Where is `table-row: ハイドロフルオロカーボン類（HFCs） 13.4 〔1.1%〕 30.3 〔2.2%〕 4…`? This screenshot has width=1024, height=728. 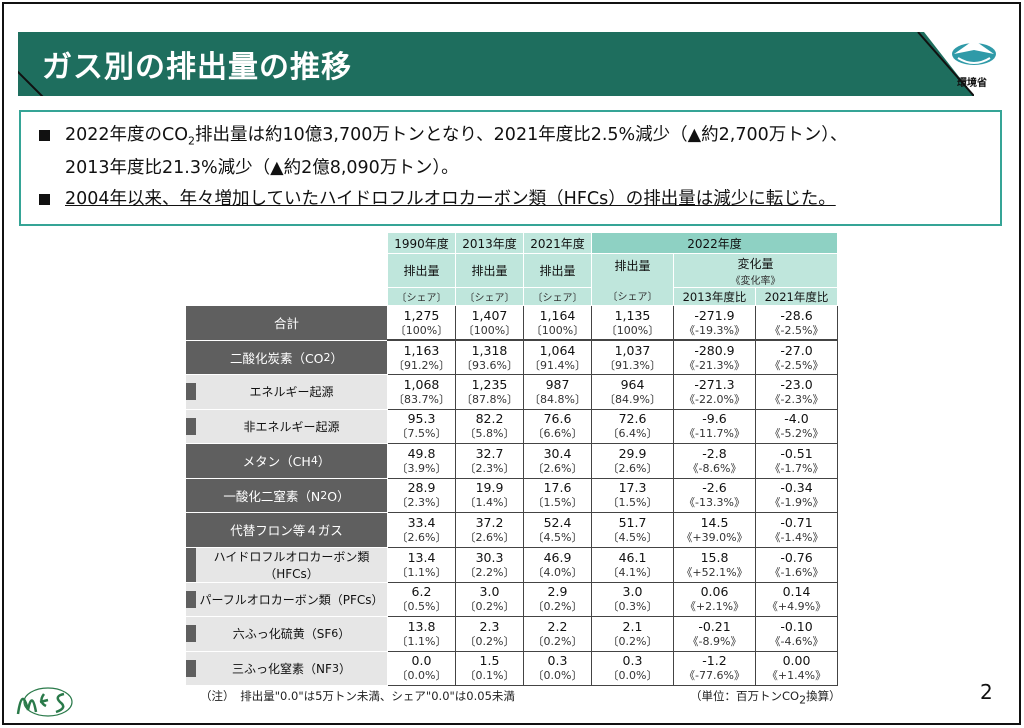
table-row: ハイドロフルオロカーボン類（HFCs） 13.4 〔1.1%〕 30.3 〔2.2%〕 4… is located at coordinates (511, 564).